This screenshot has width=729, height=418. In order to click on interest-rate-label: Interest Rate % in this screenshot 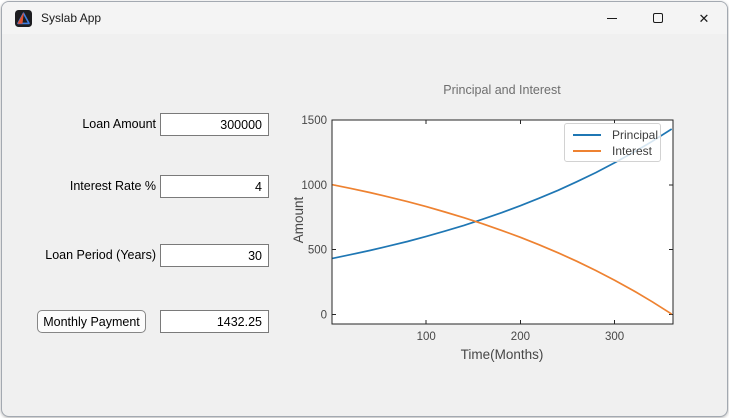, I will do `click(112, 186)`.